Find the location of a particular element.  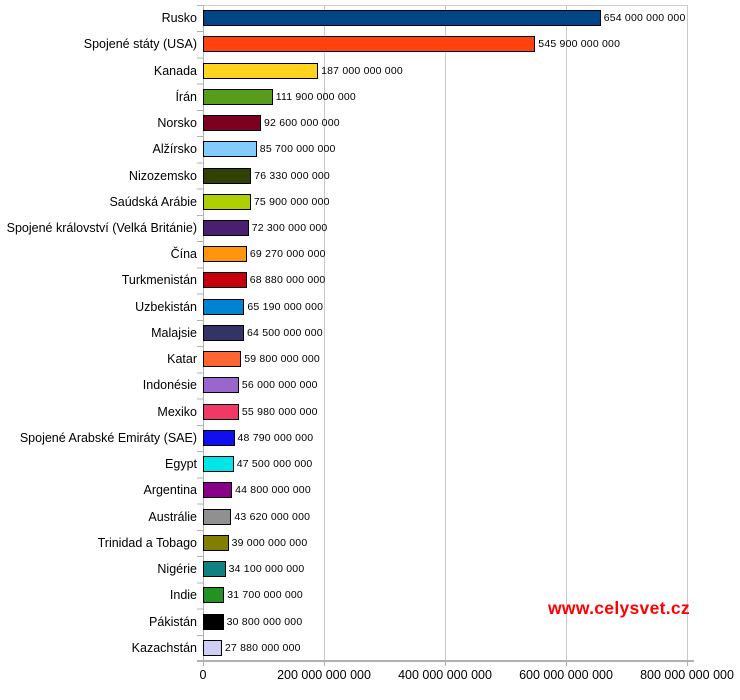

value-label: 92 600 000 000 is located at coordinates (302, 123).